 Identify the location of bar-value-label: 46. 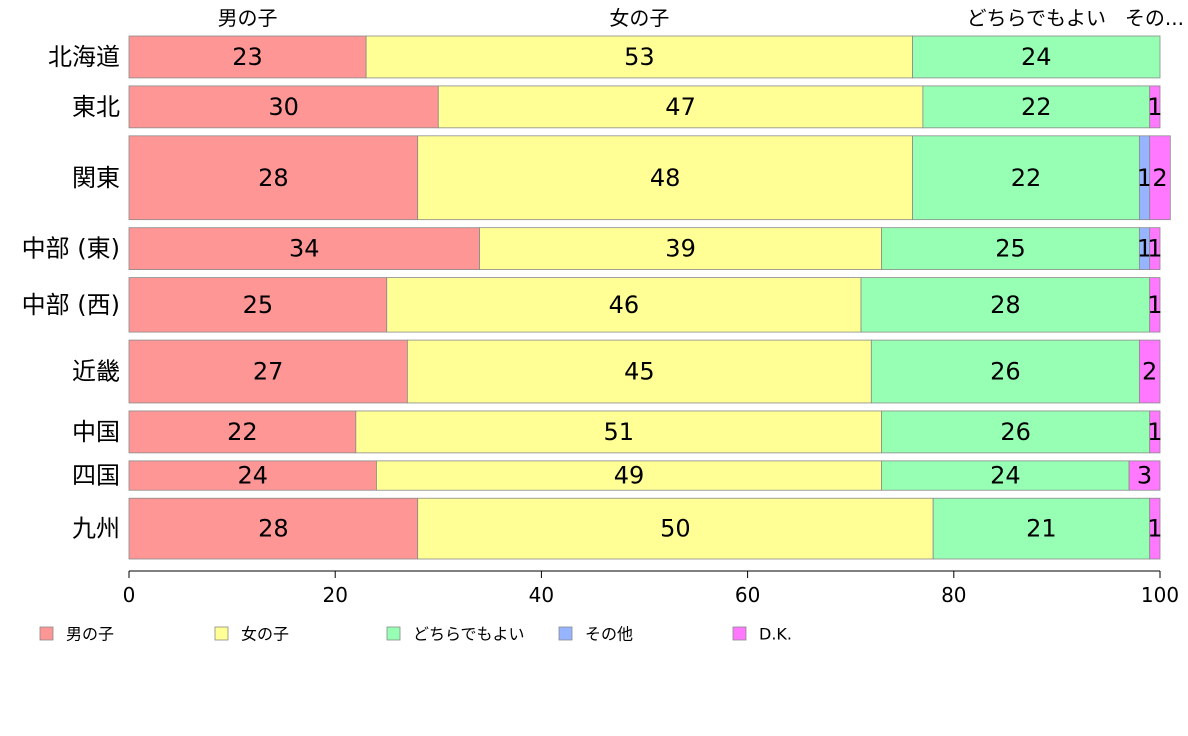
(624, 305).